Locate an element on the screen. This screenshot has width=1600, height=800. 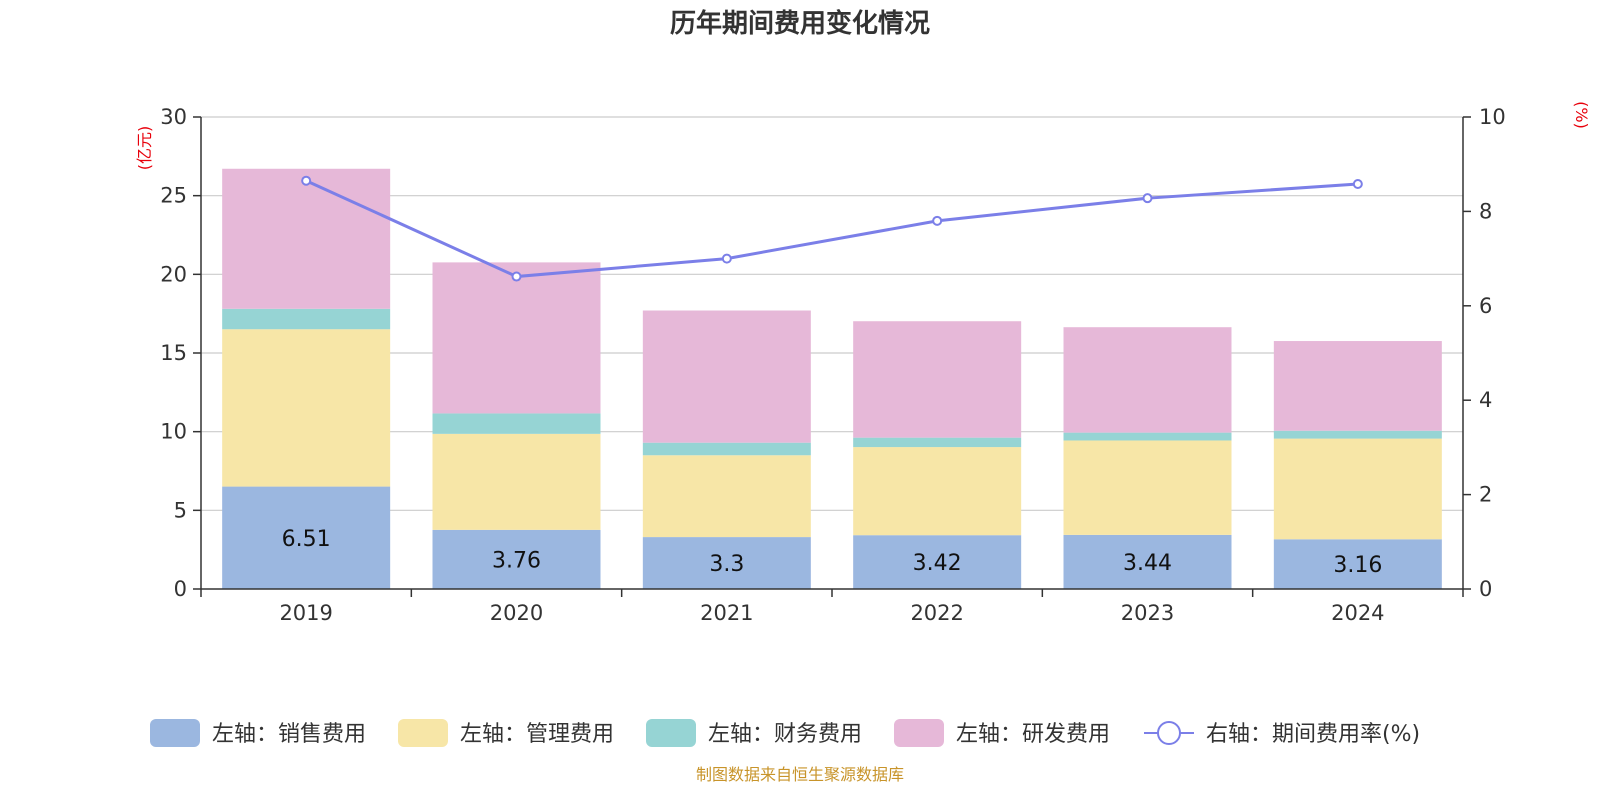
left-axis-unit: (亿元) is located at coordinates (144, 148).